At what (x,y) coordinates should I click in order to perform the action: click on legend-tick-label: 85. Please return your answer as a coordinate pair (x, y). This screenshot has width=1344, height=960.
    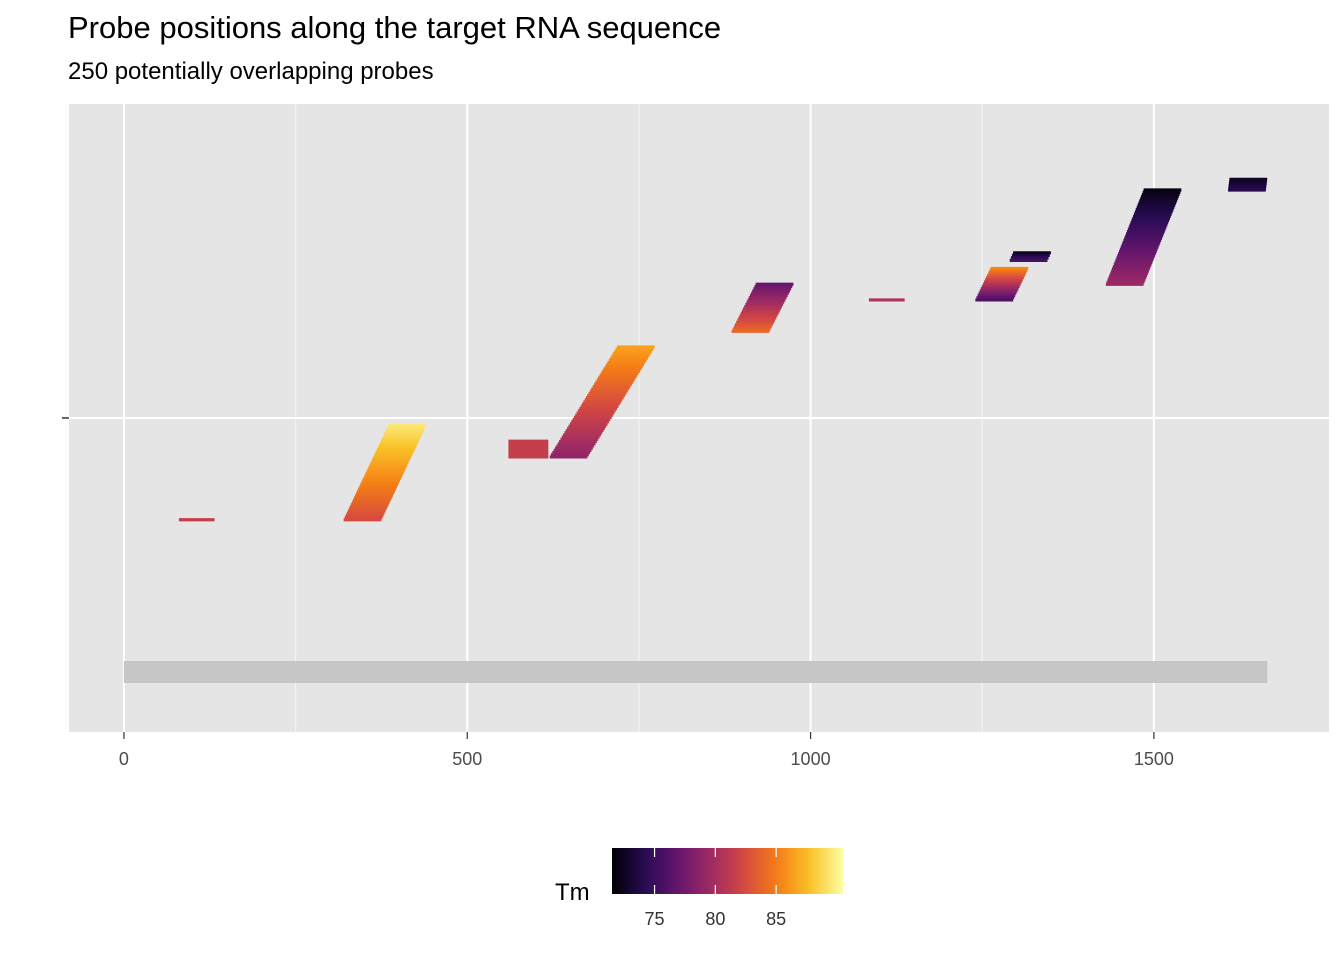
    Looking at the image, I should click on (776, 919).